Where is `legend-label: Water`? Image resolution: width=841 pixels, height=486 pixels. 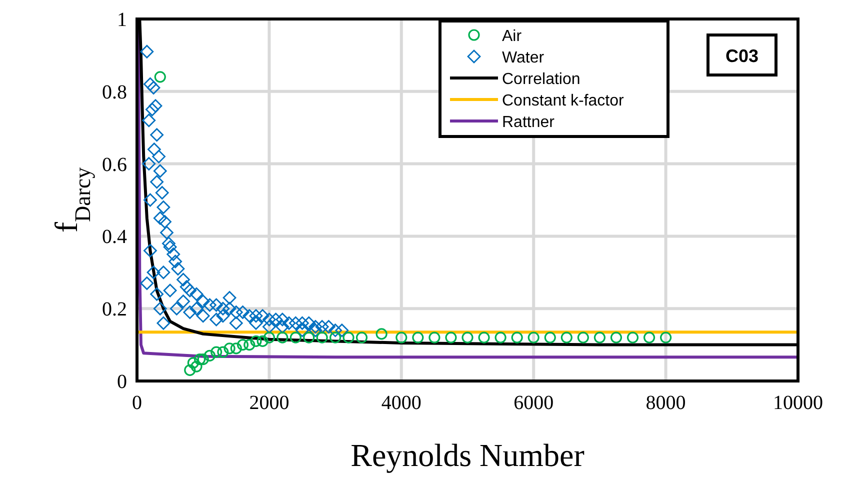
legend-label: Water is located at coordinates (523, 58).